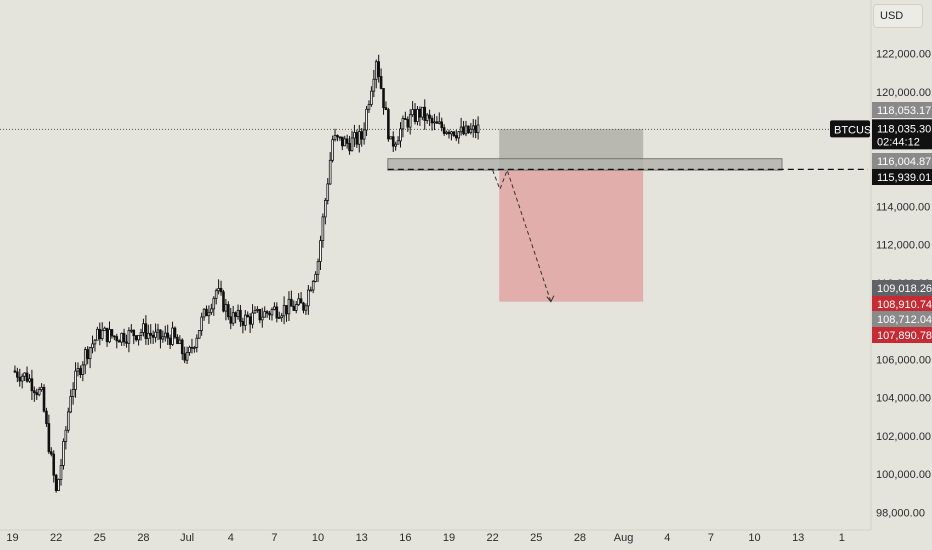 This screenshot has height=550, width=932. What do you see at coordinates (667, 538) in the screenshot?
I see `x-tick-label: 4` at bounding box center [667, 538].